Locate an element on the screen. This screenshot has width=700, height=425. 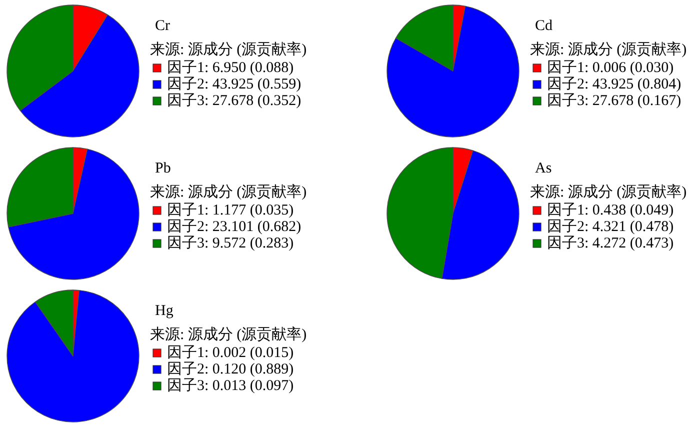
title: Pb is located at coordinates (163, 168).